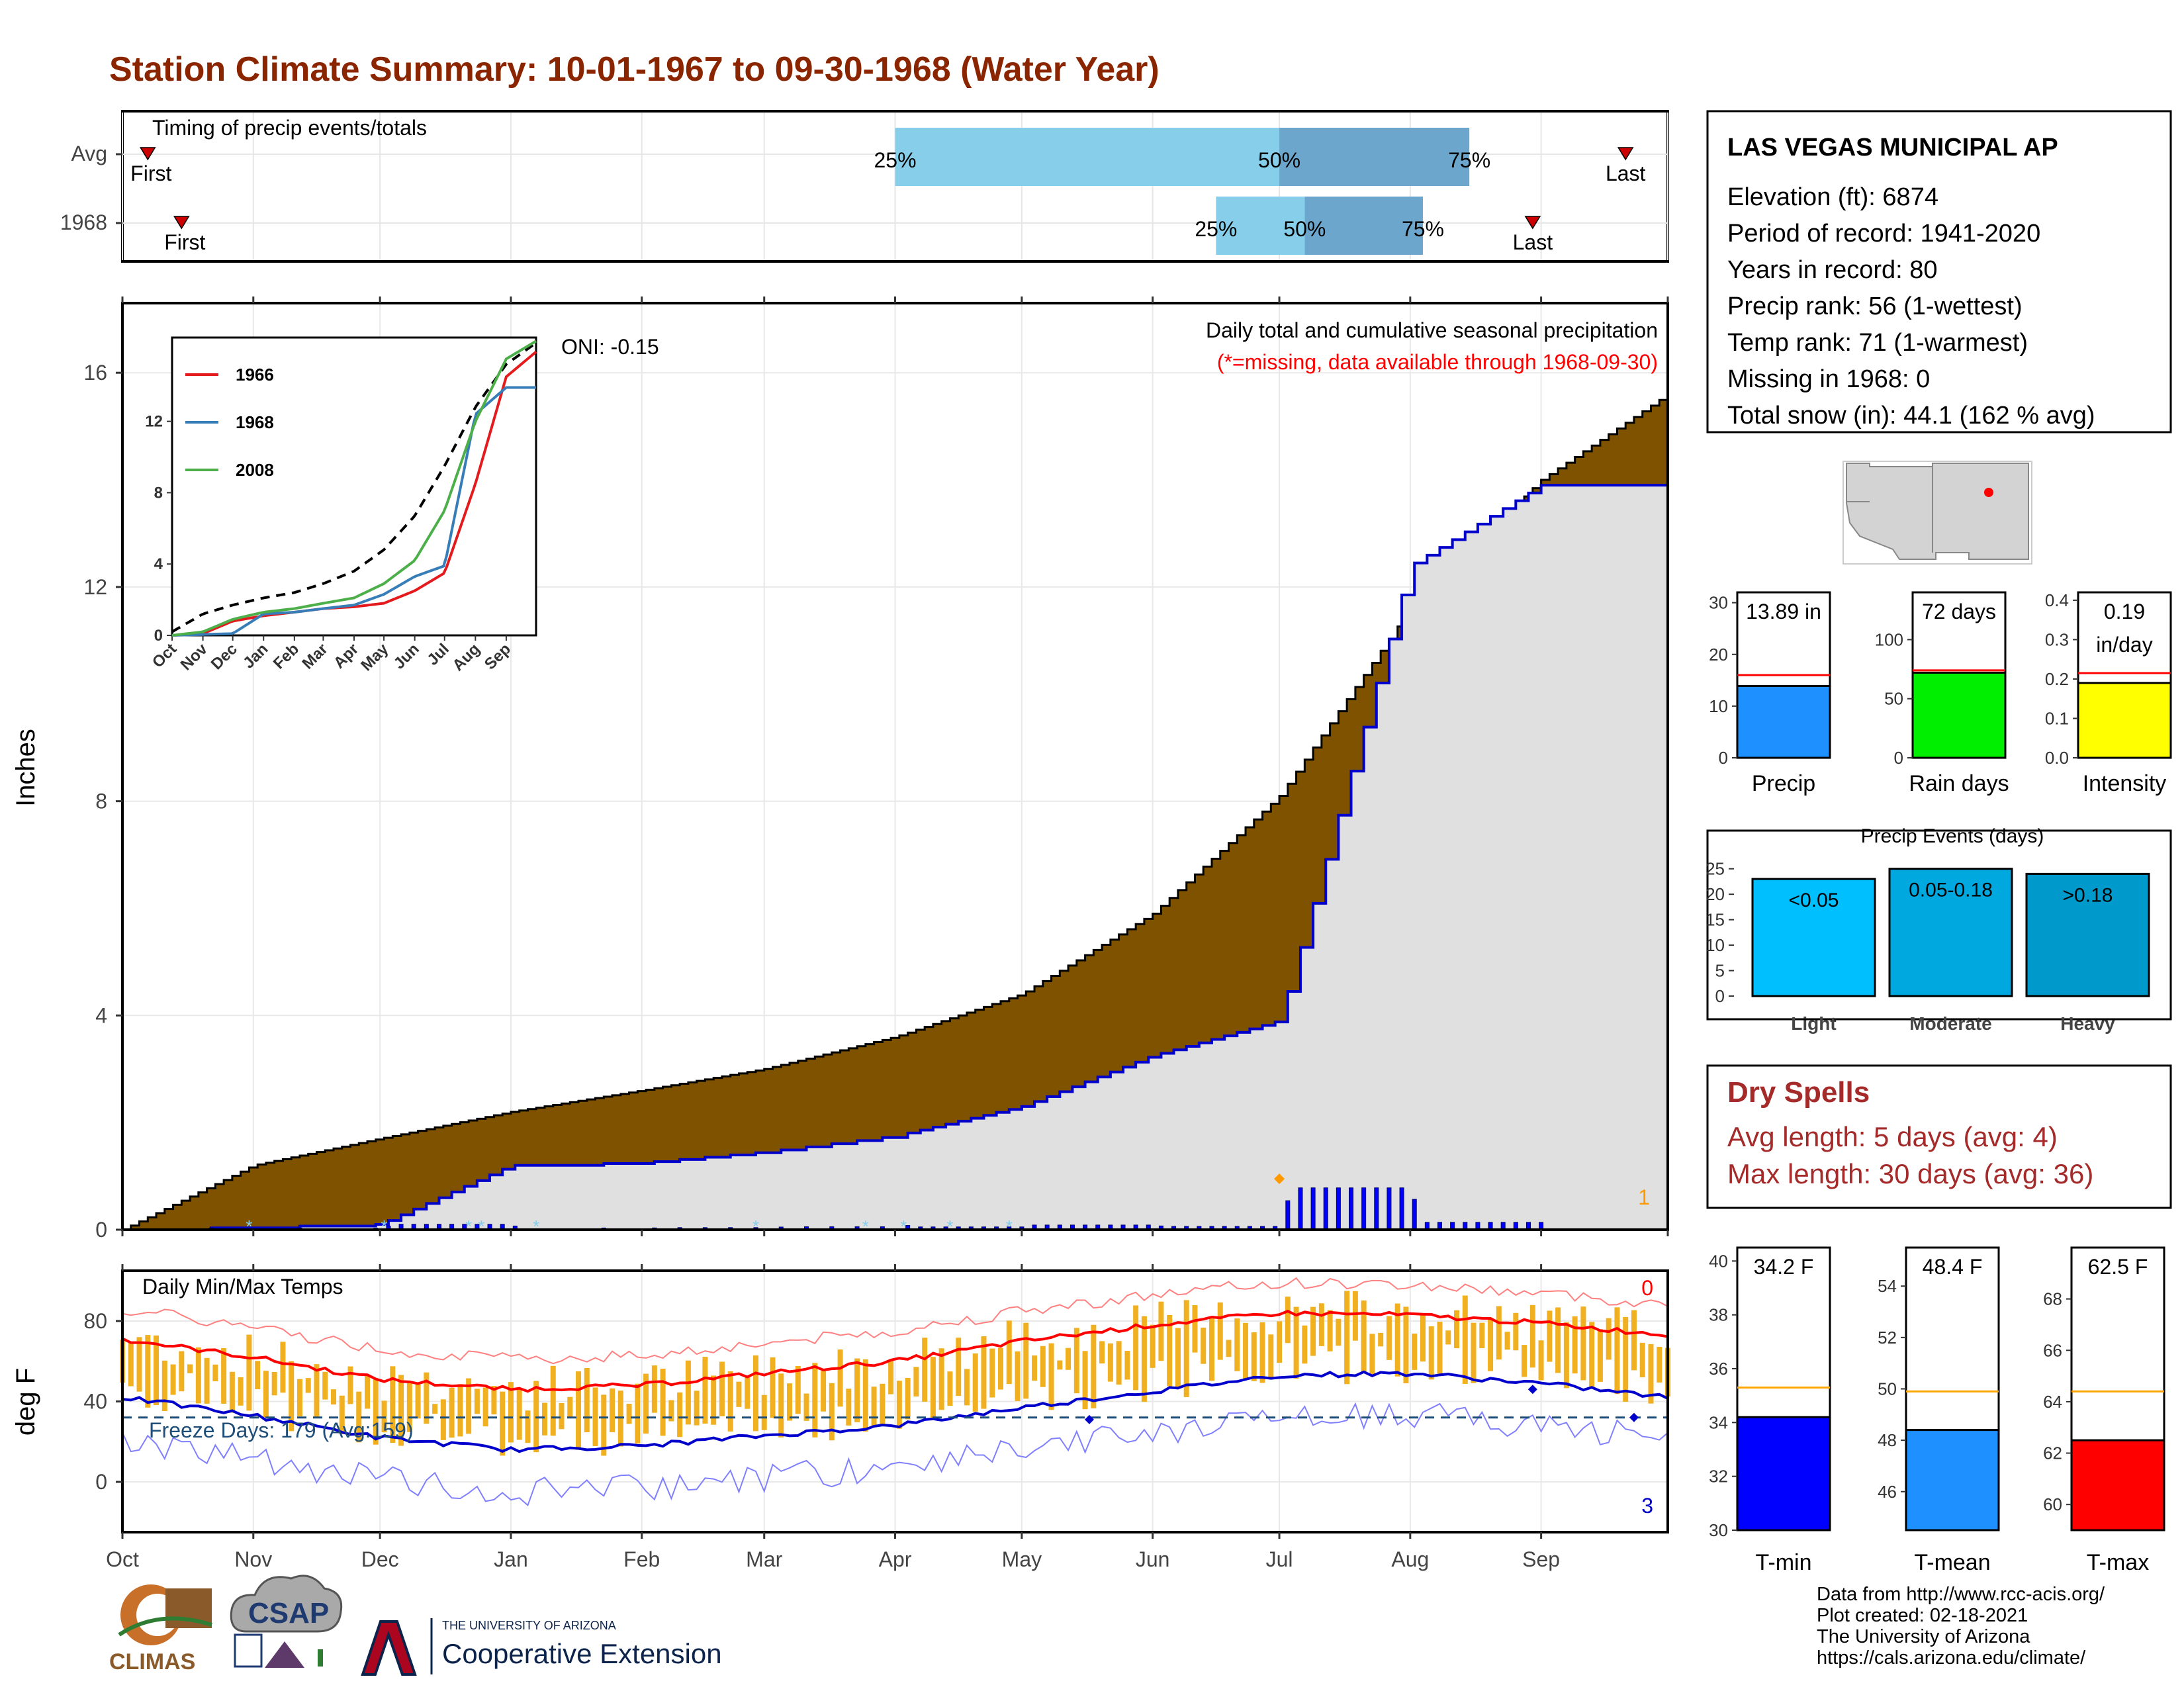 The image size is (2184, 1691). I want to click on mini-bar-tick-label: 68, so click(2052, 1299).